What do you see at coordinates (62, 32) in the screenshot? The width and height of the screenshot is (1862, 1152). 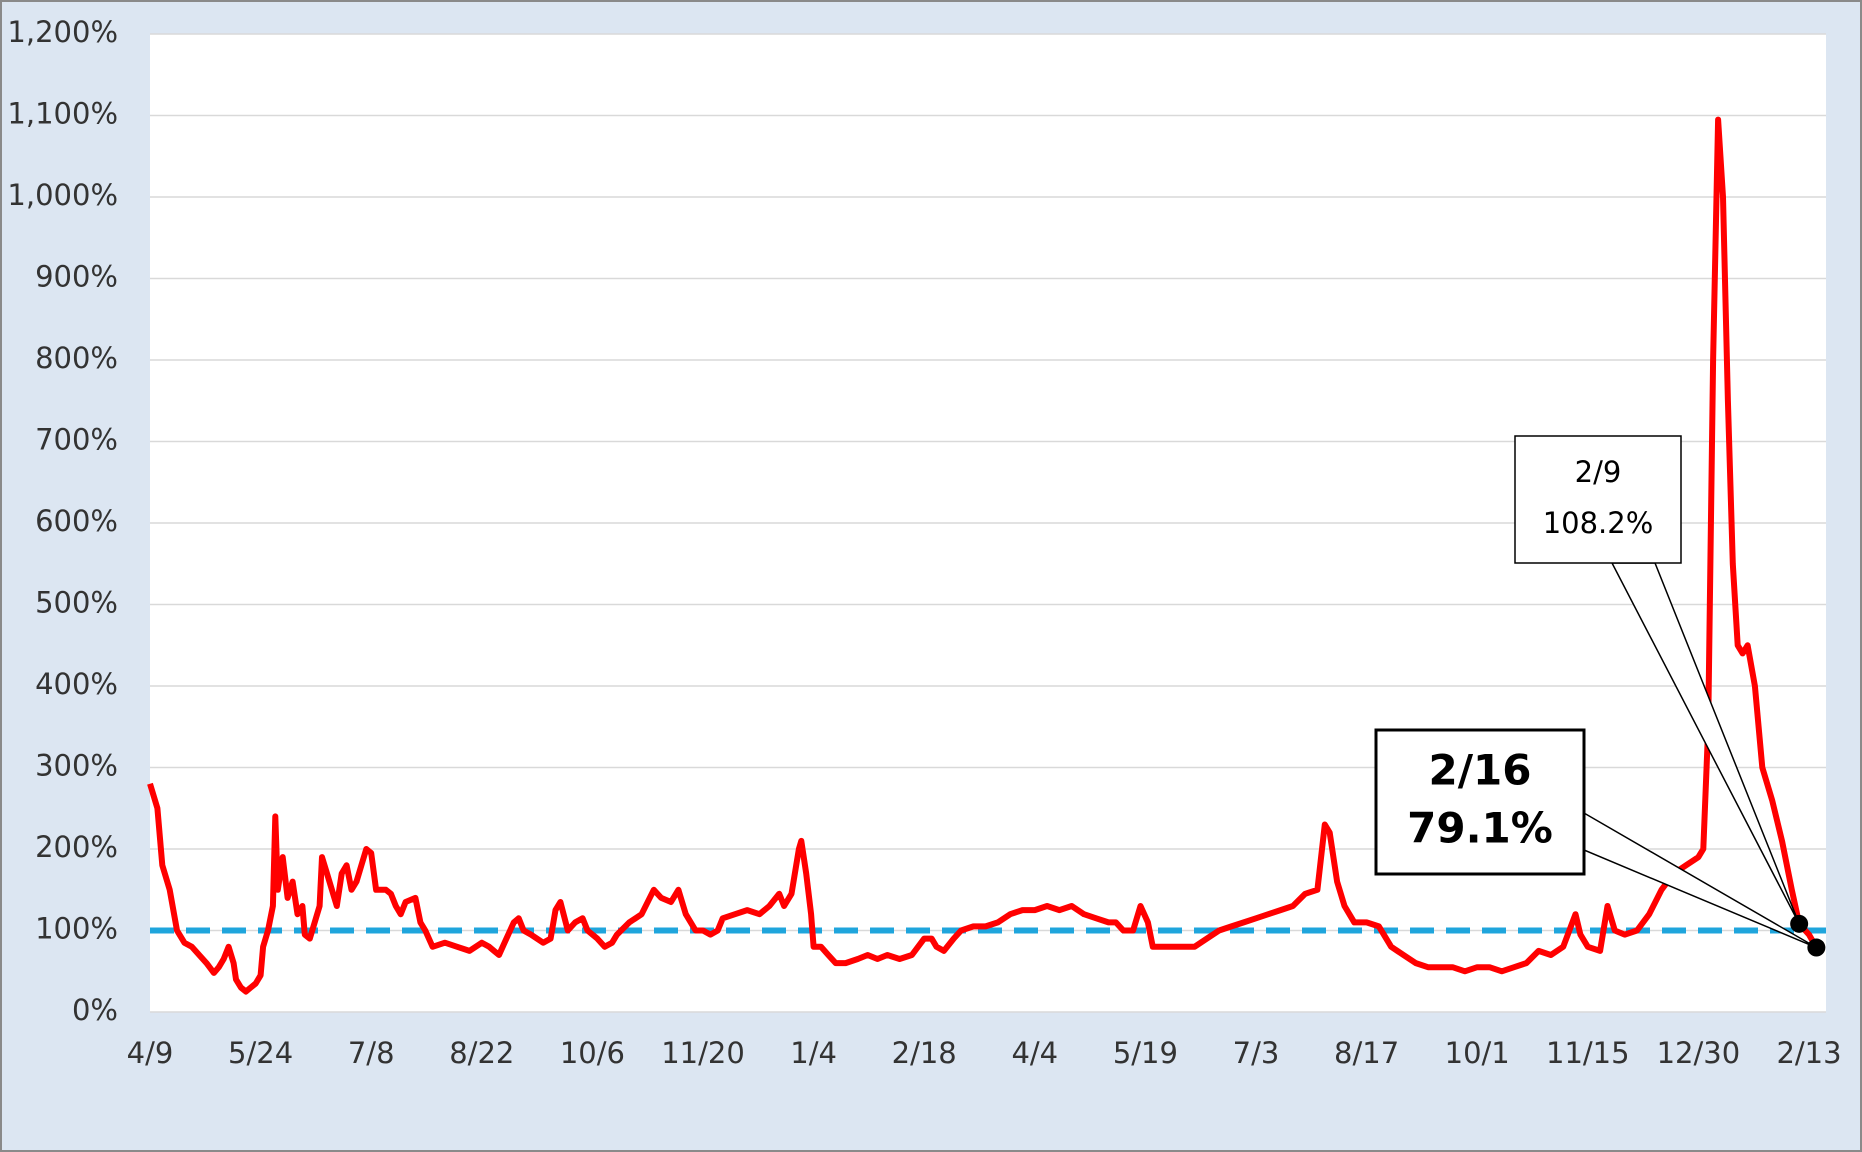 I see `y-tick-label: 1,200%` at bounding box center [62, 32].